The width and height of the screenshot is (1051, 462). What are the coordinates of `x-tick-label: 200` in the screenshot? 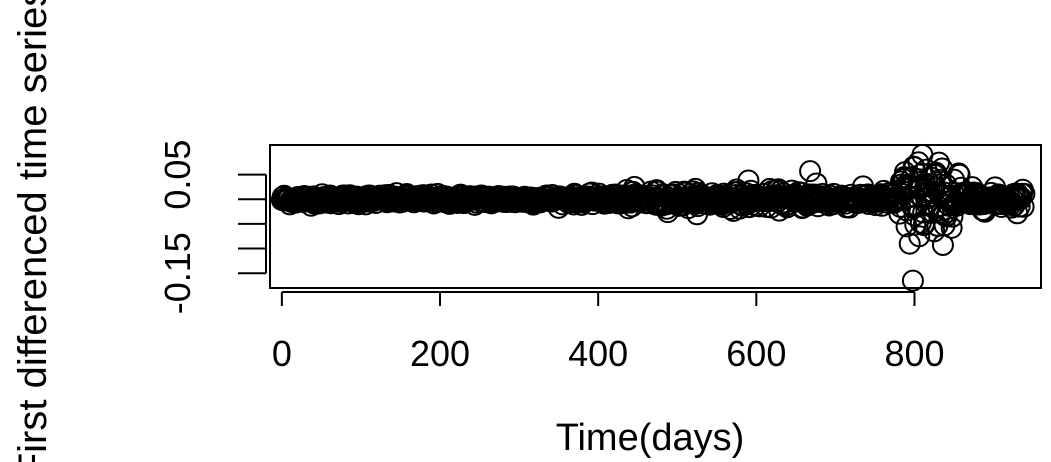 It's located at (440, 353).